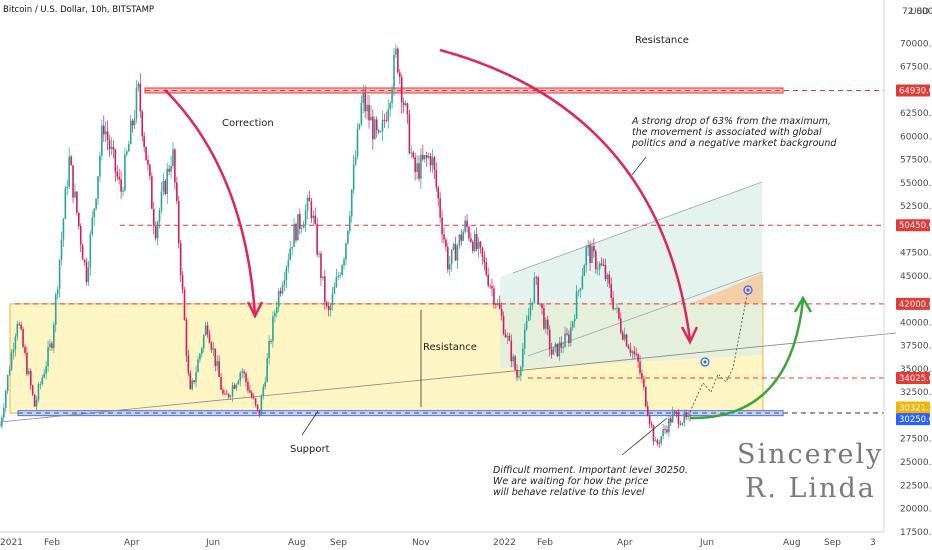 The image size is (932, 550). I want to click on x-tick-label: 2021, so click(11, 543).